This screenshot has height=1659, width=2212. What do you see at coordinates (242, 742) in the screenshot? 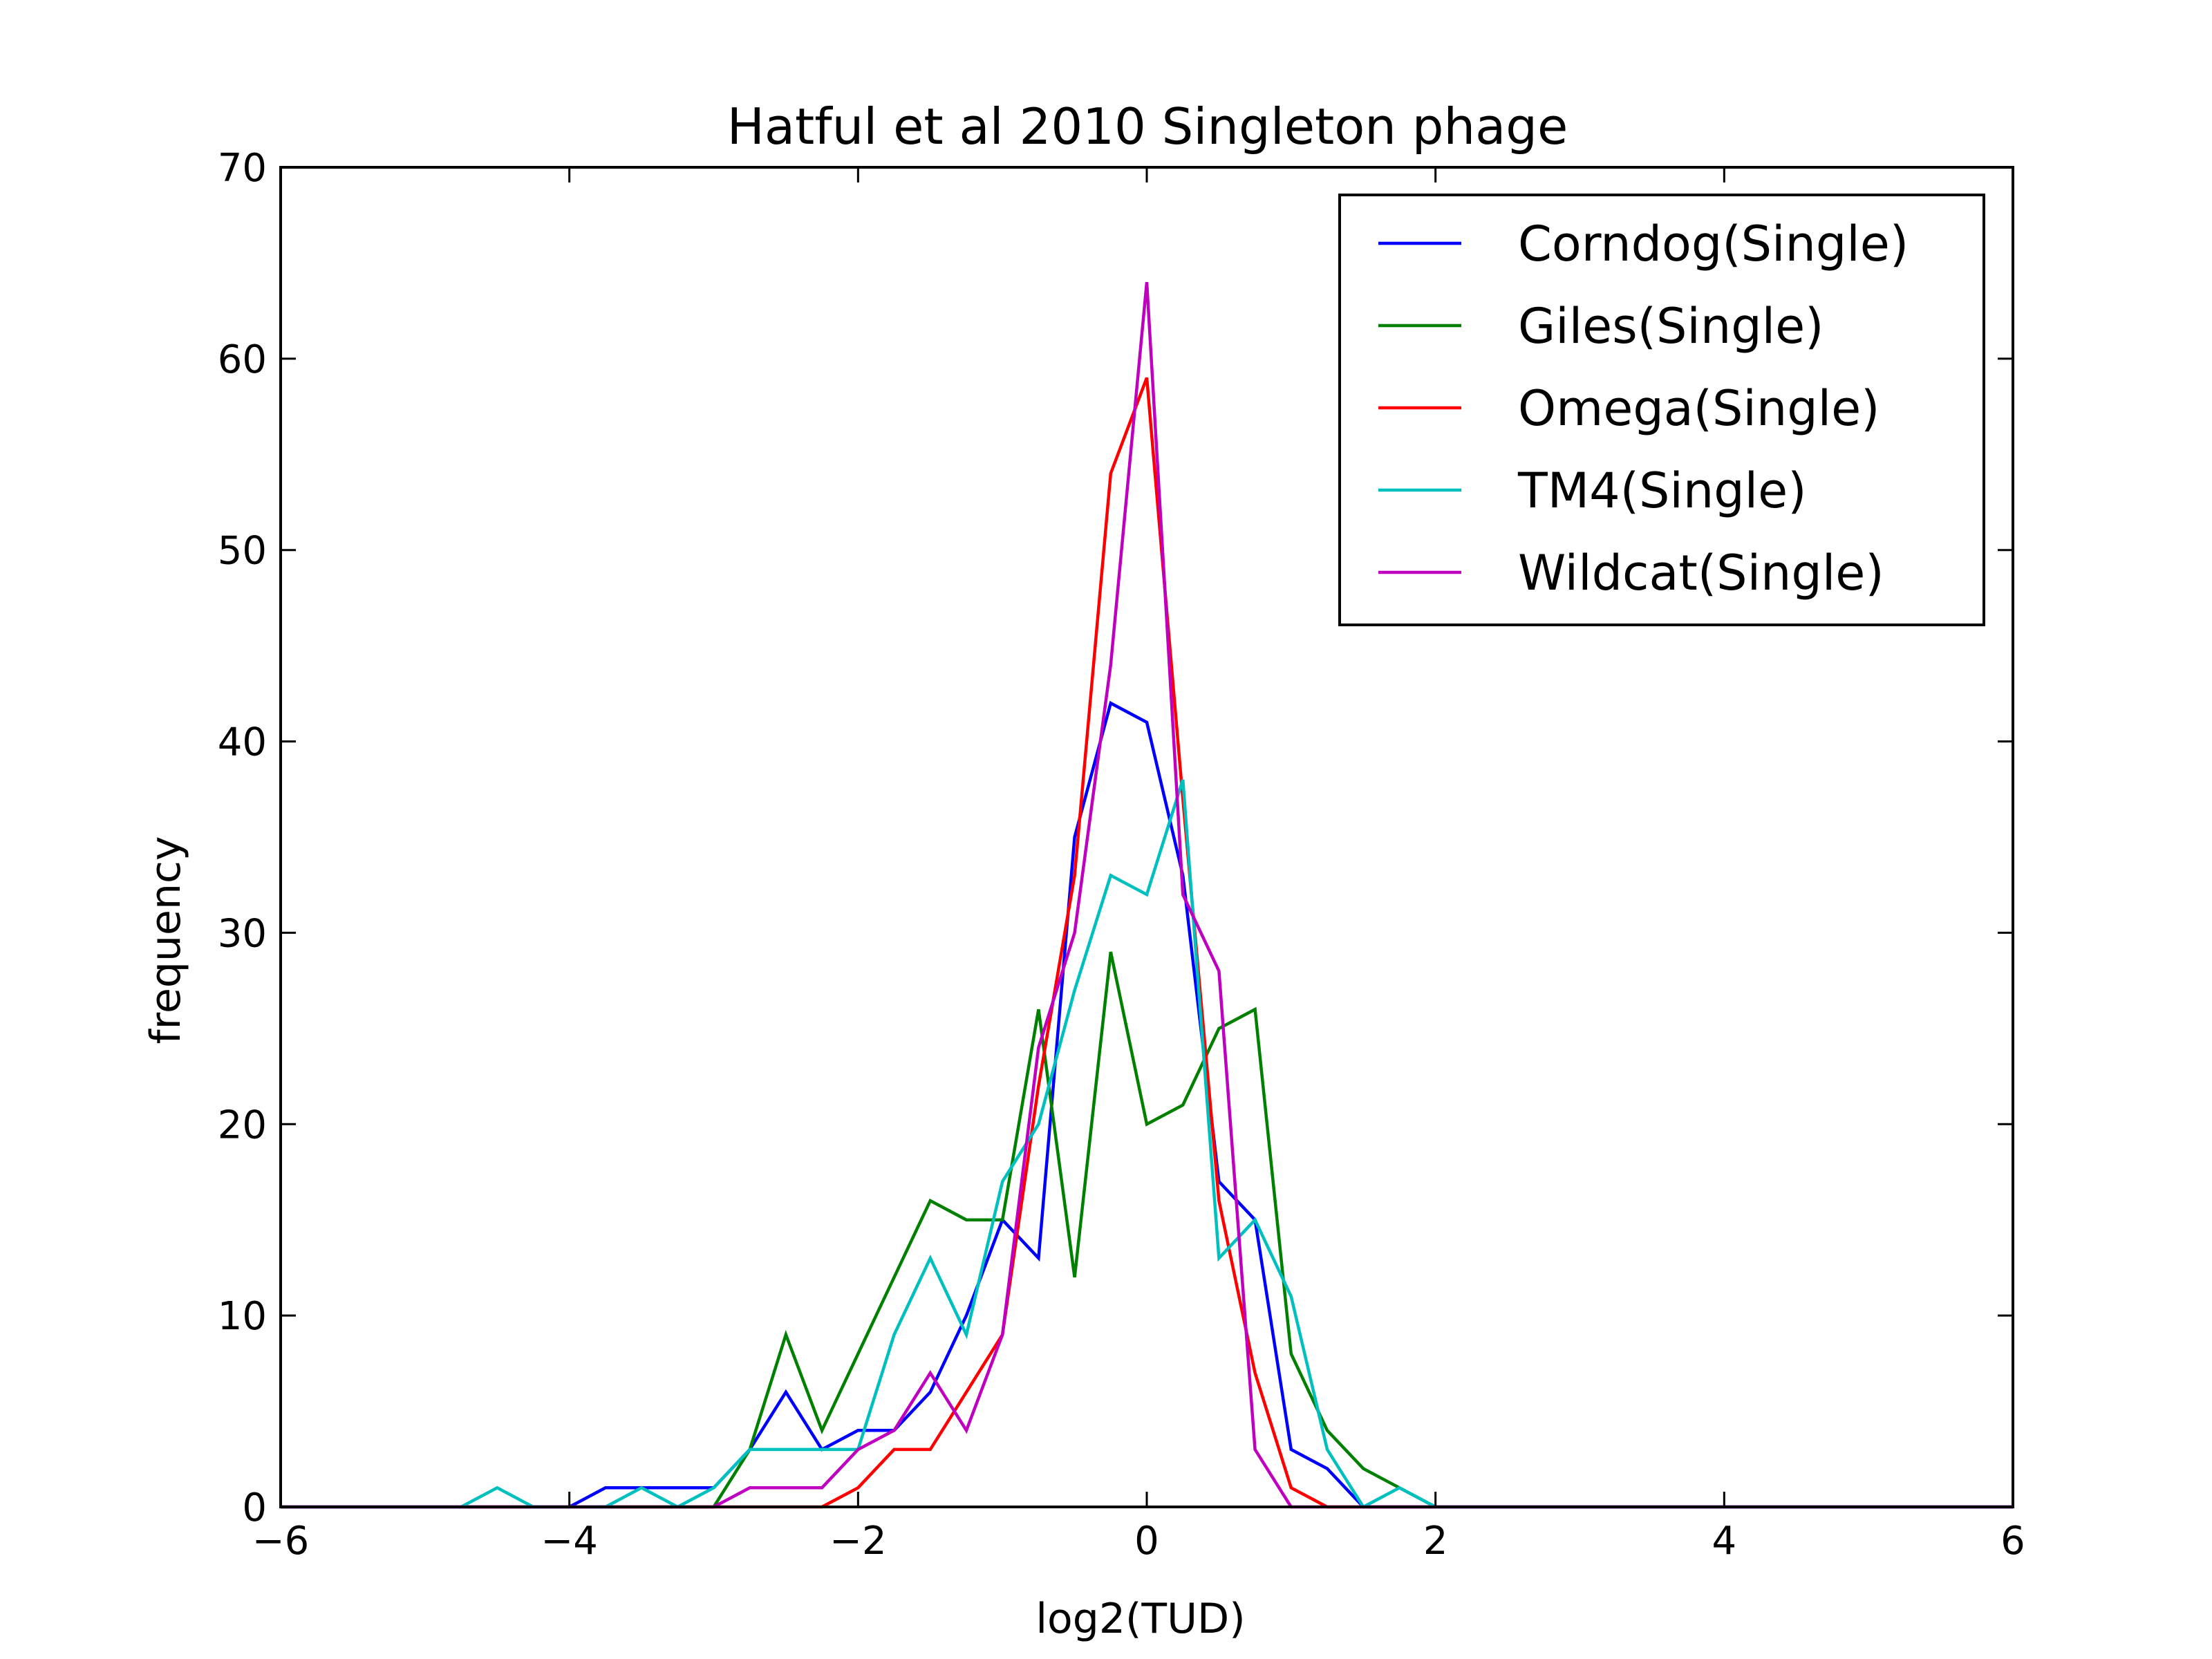
I see `y-tick-label: 40` at bounding box center [242, 742].